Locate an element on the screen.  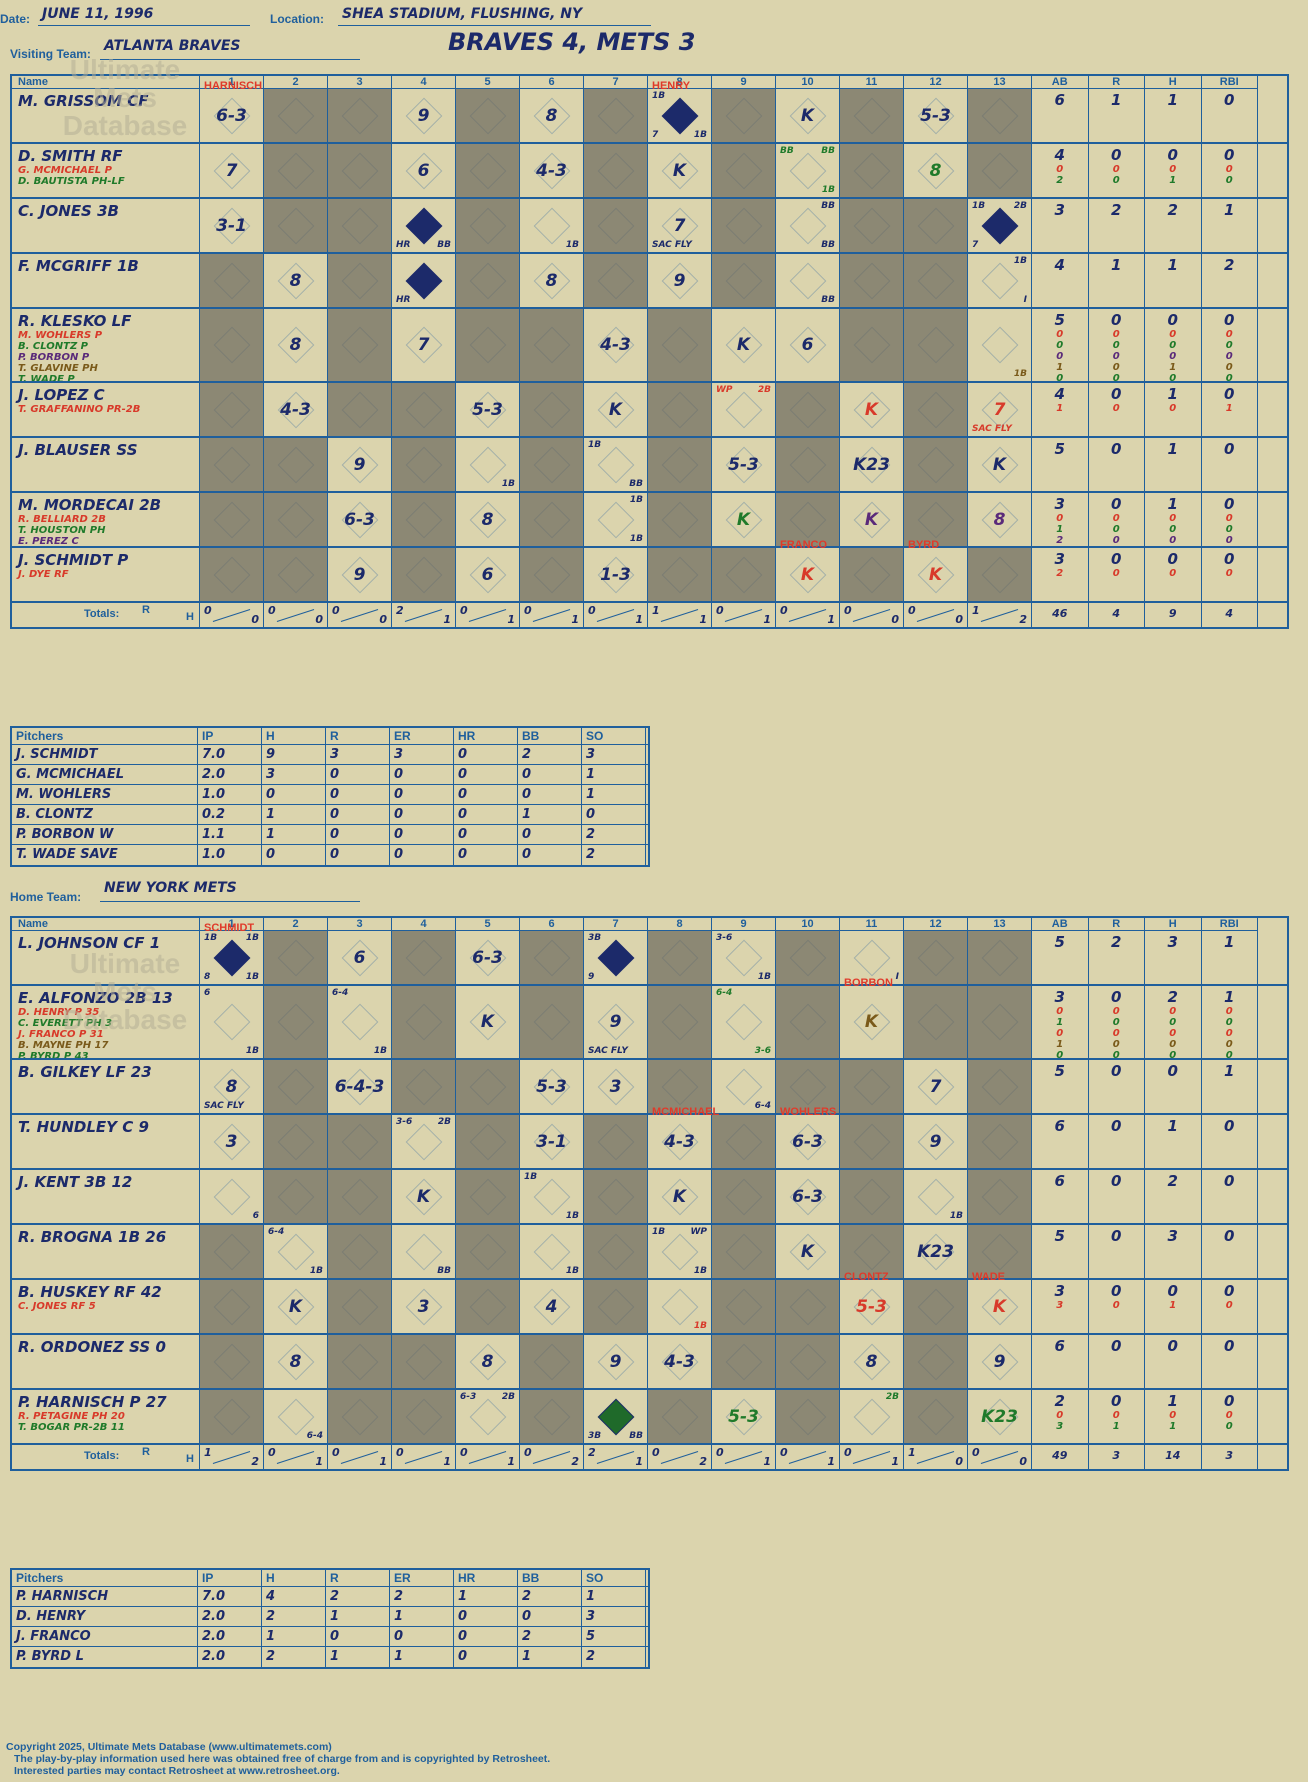
at-bat-cell: K23 is located at coordinates (872, 464).